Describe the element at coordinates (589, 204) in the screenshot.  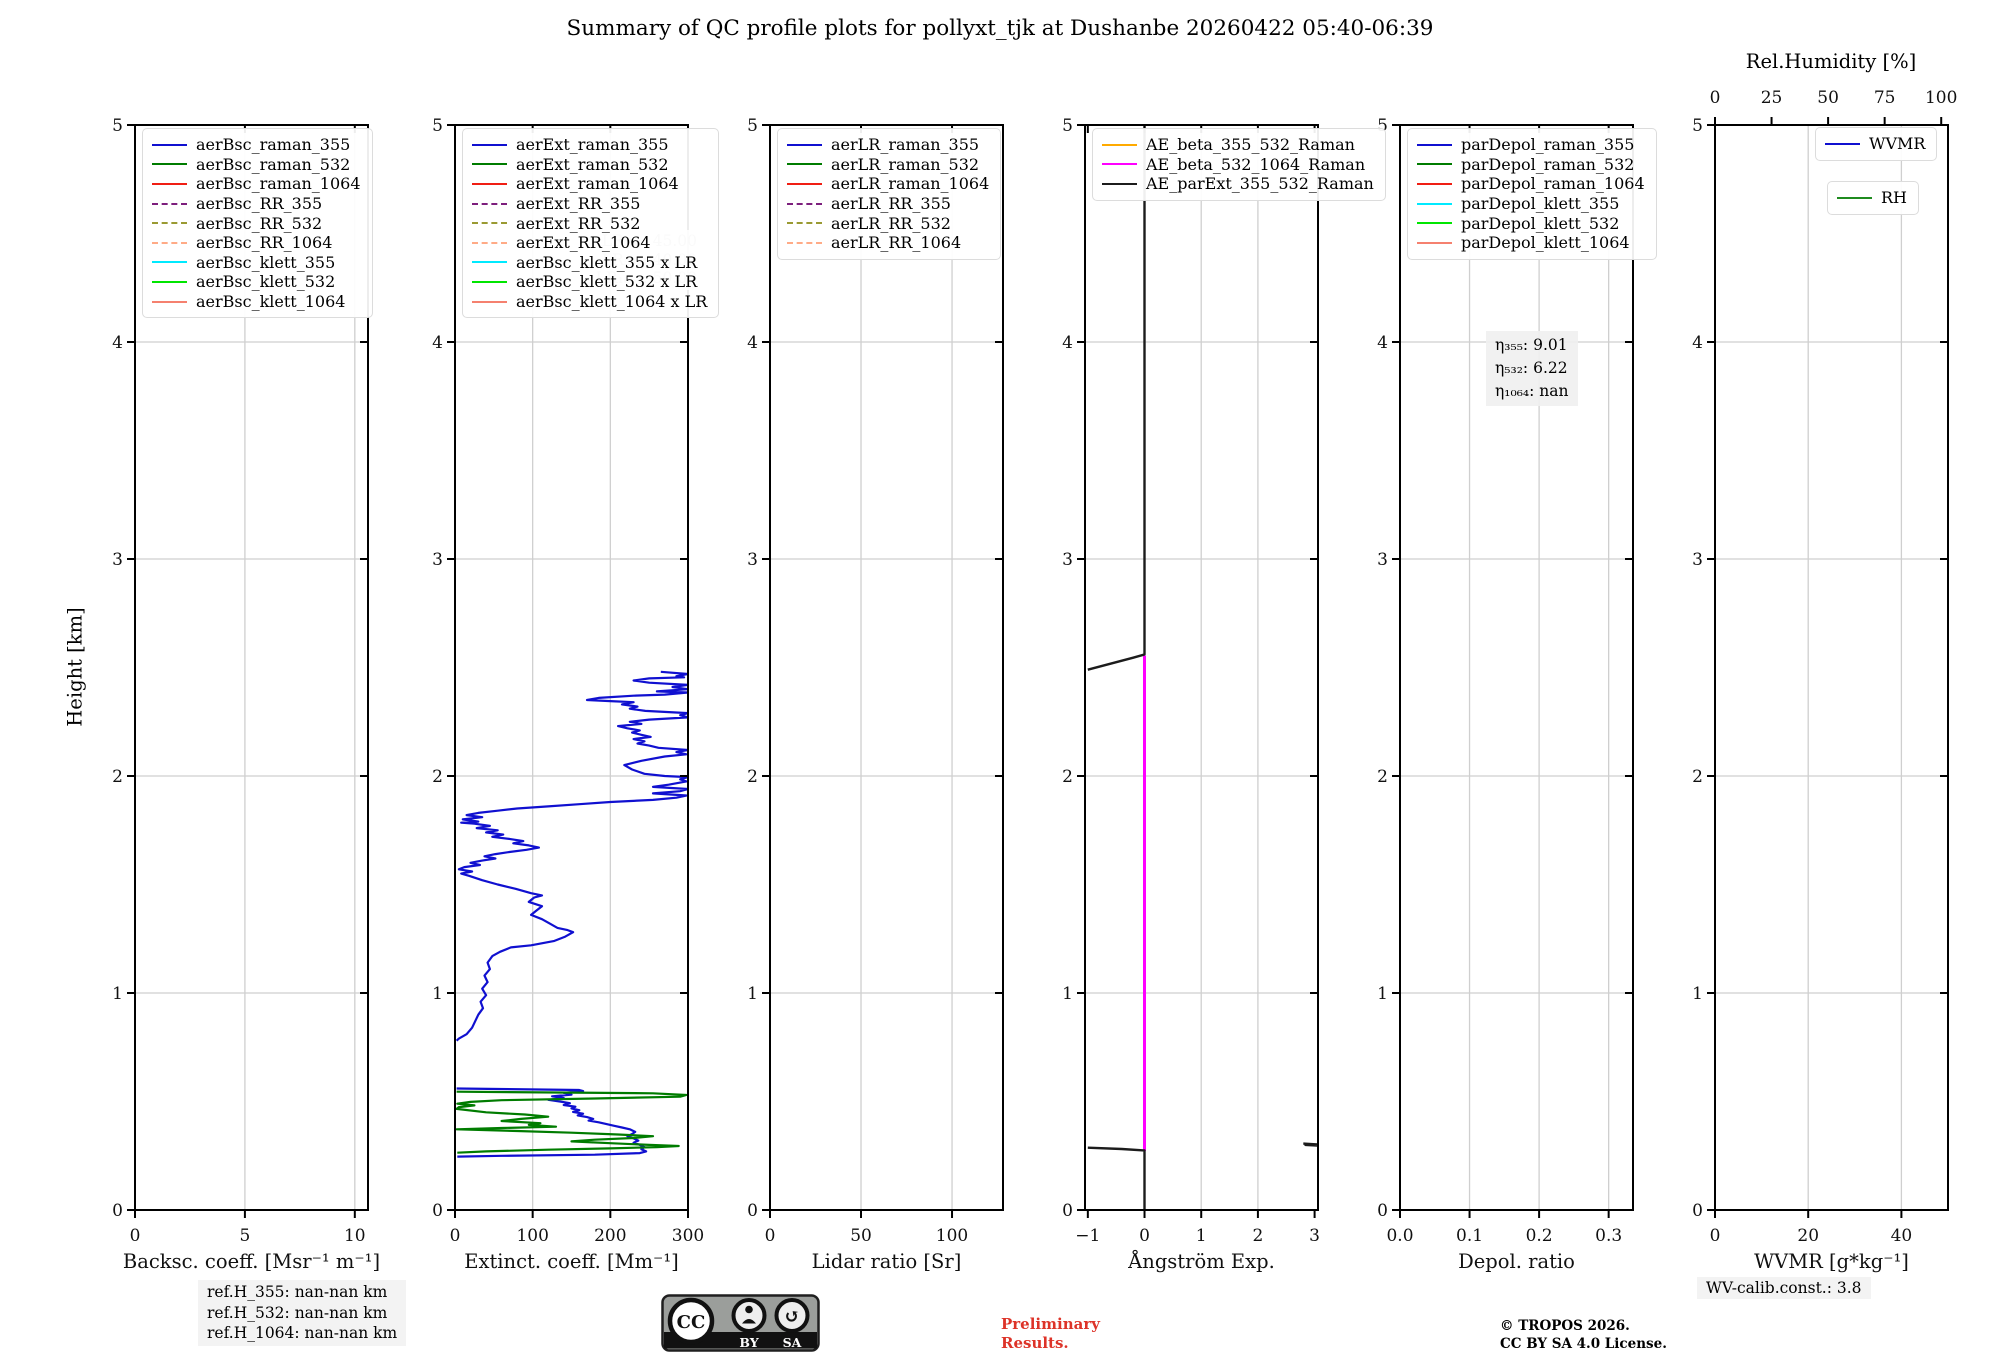
I see `legend-item-aerExt_RR_355: aerExt_RR_355` at that location.